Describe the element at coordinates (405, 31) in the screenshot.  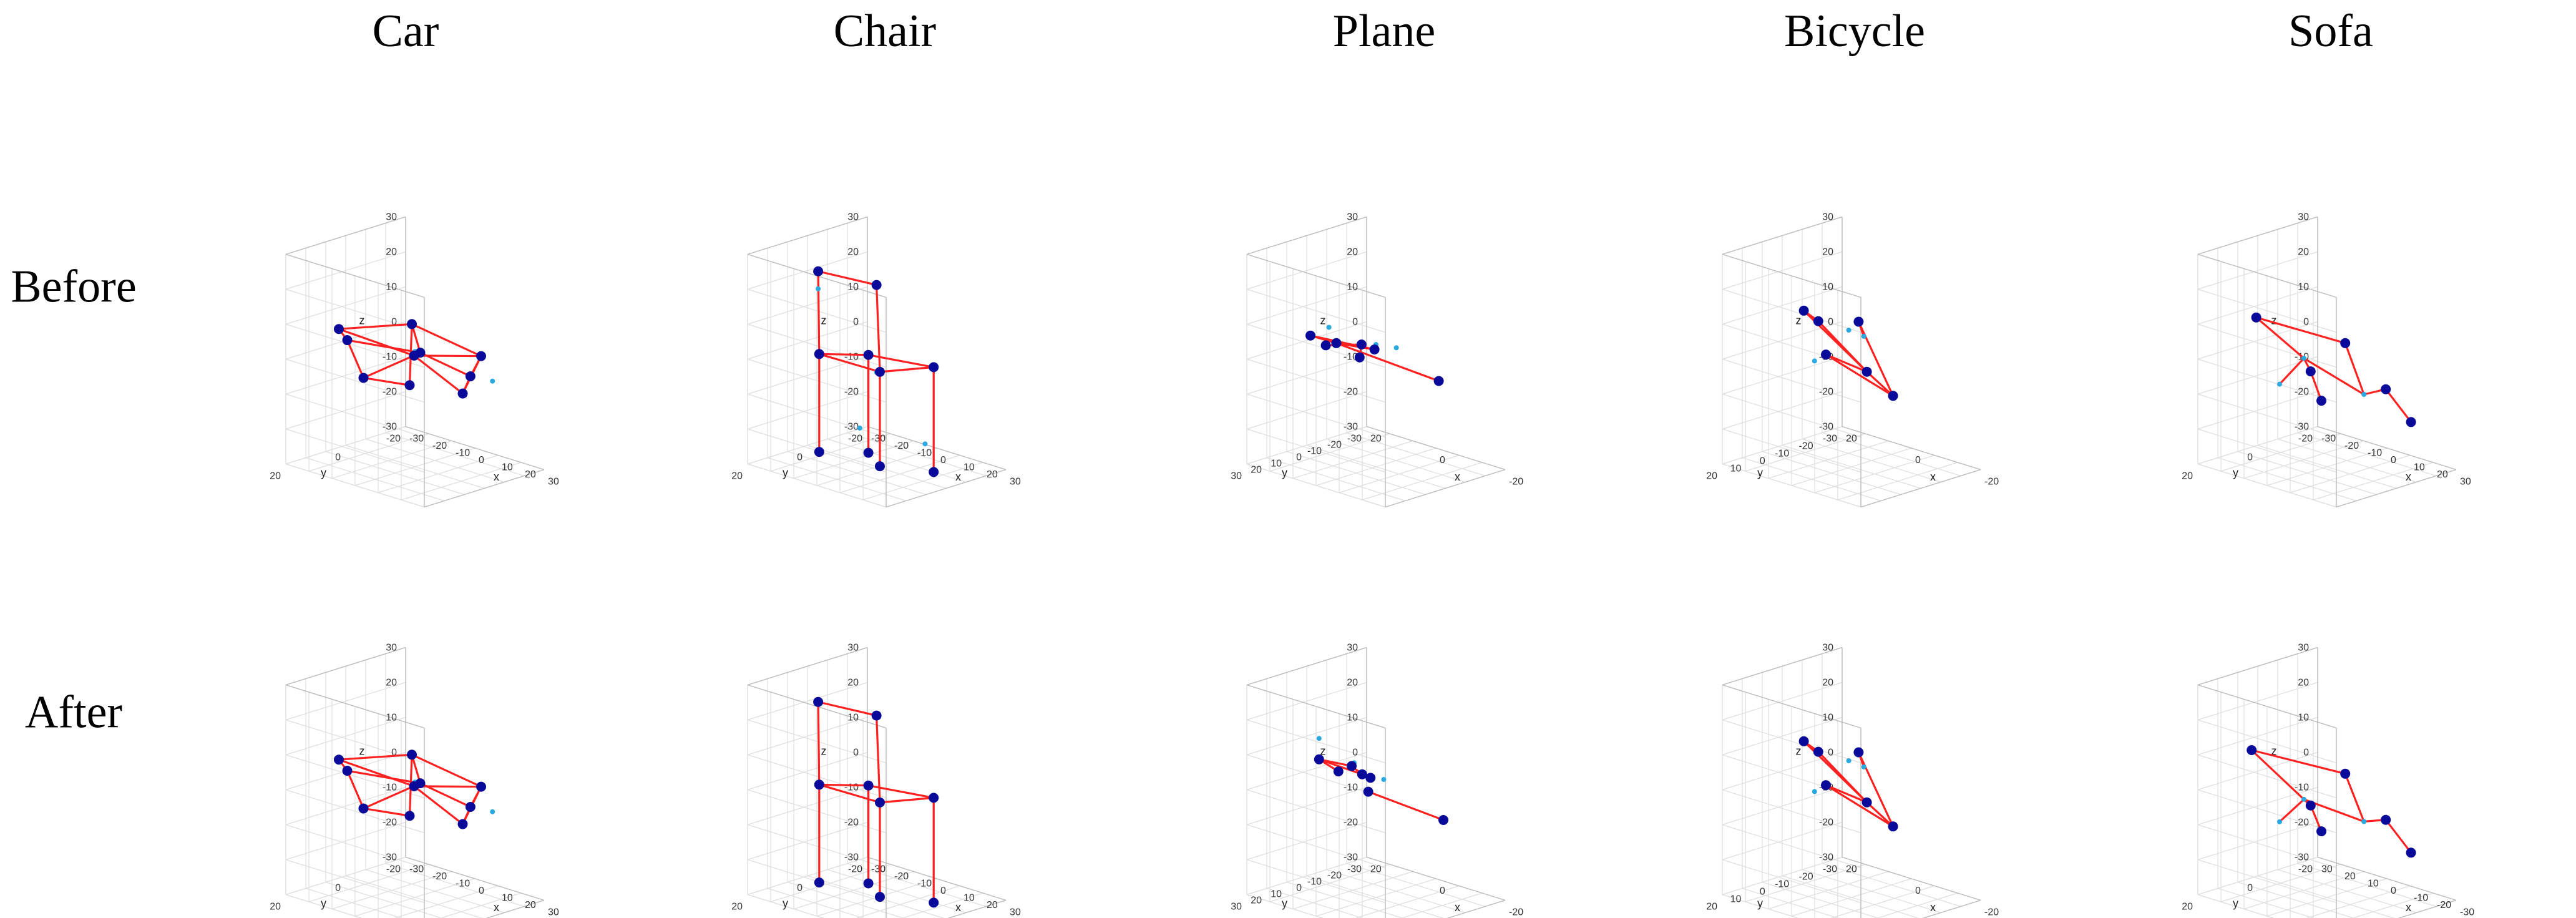
I see `column-title-car: Car` at that location.